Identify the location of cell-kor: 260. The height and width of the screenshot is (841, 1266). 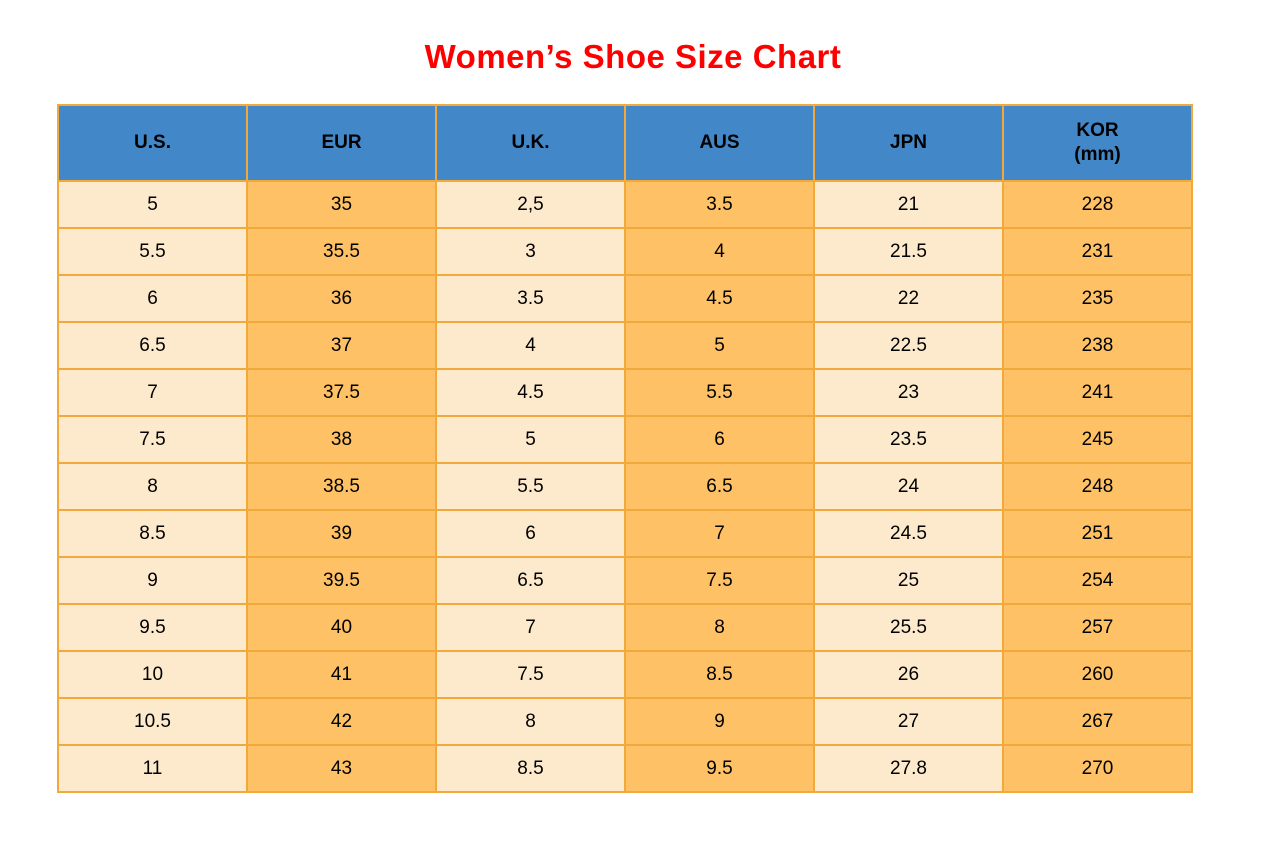
(1097, 674).